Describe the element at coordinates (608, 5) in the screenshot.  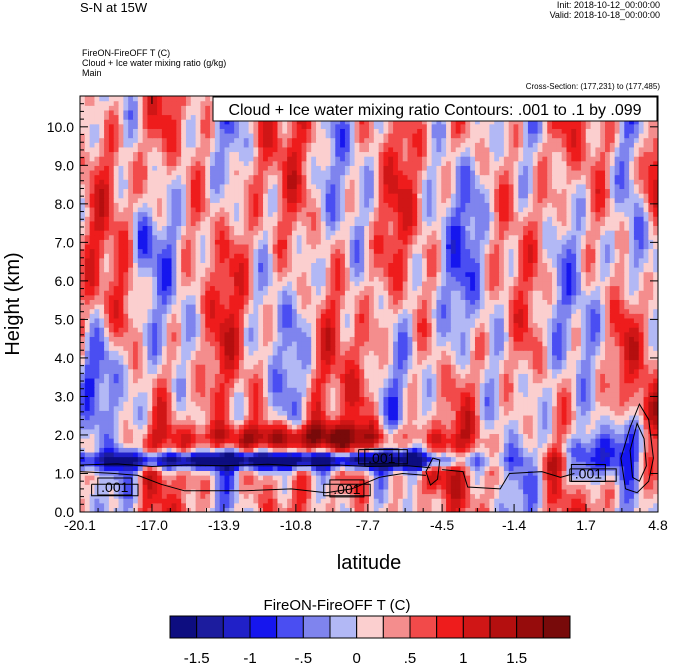
I see `init-time: Init: 2018-10-12_00:00:00` at that location.